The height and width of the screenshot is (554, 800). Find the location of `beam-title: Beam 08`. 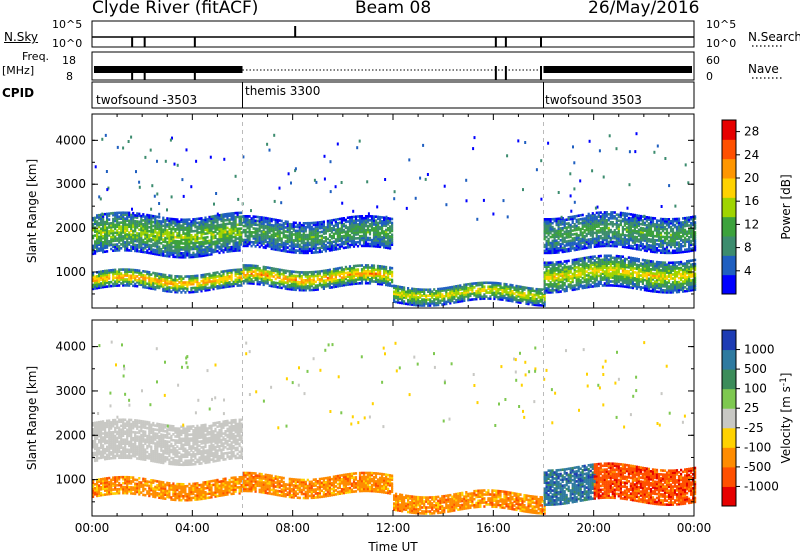

beam-title: Beam 08 is located at coordinates (393, 9).